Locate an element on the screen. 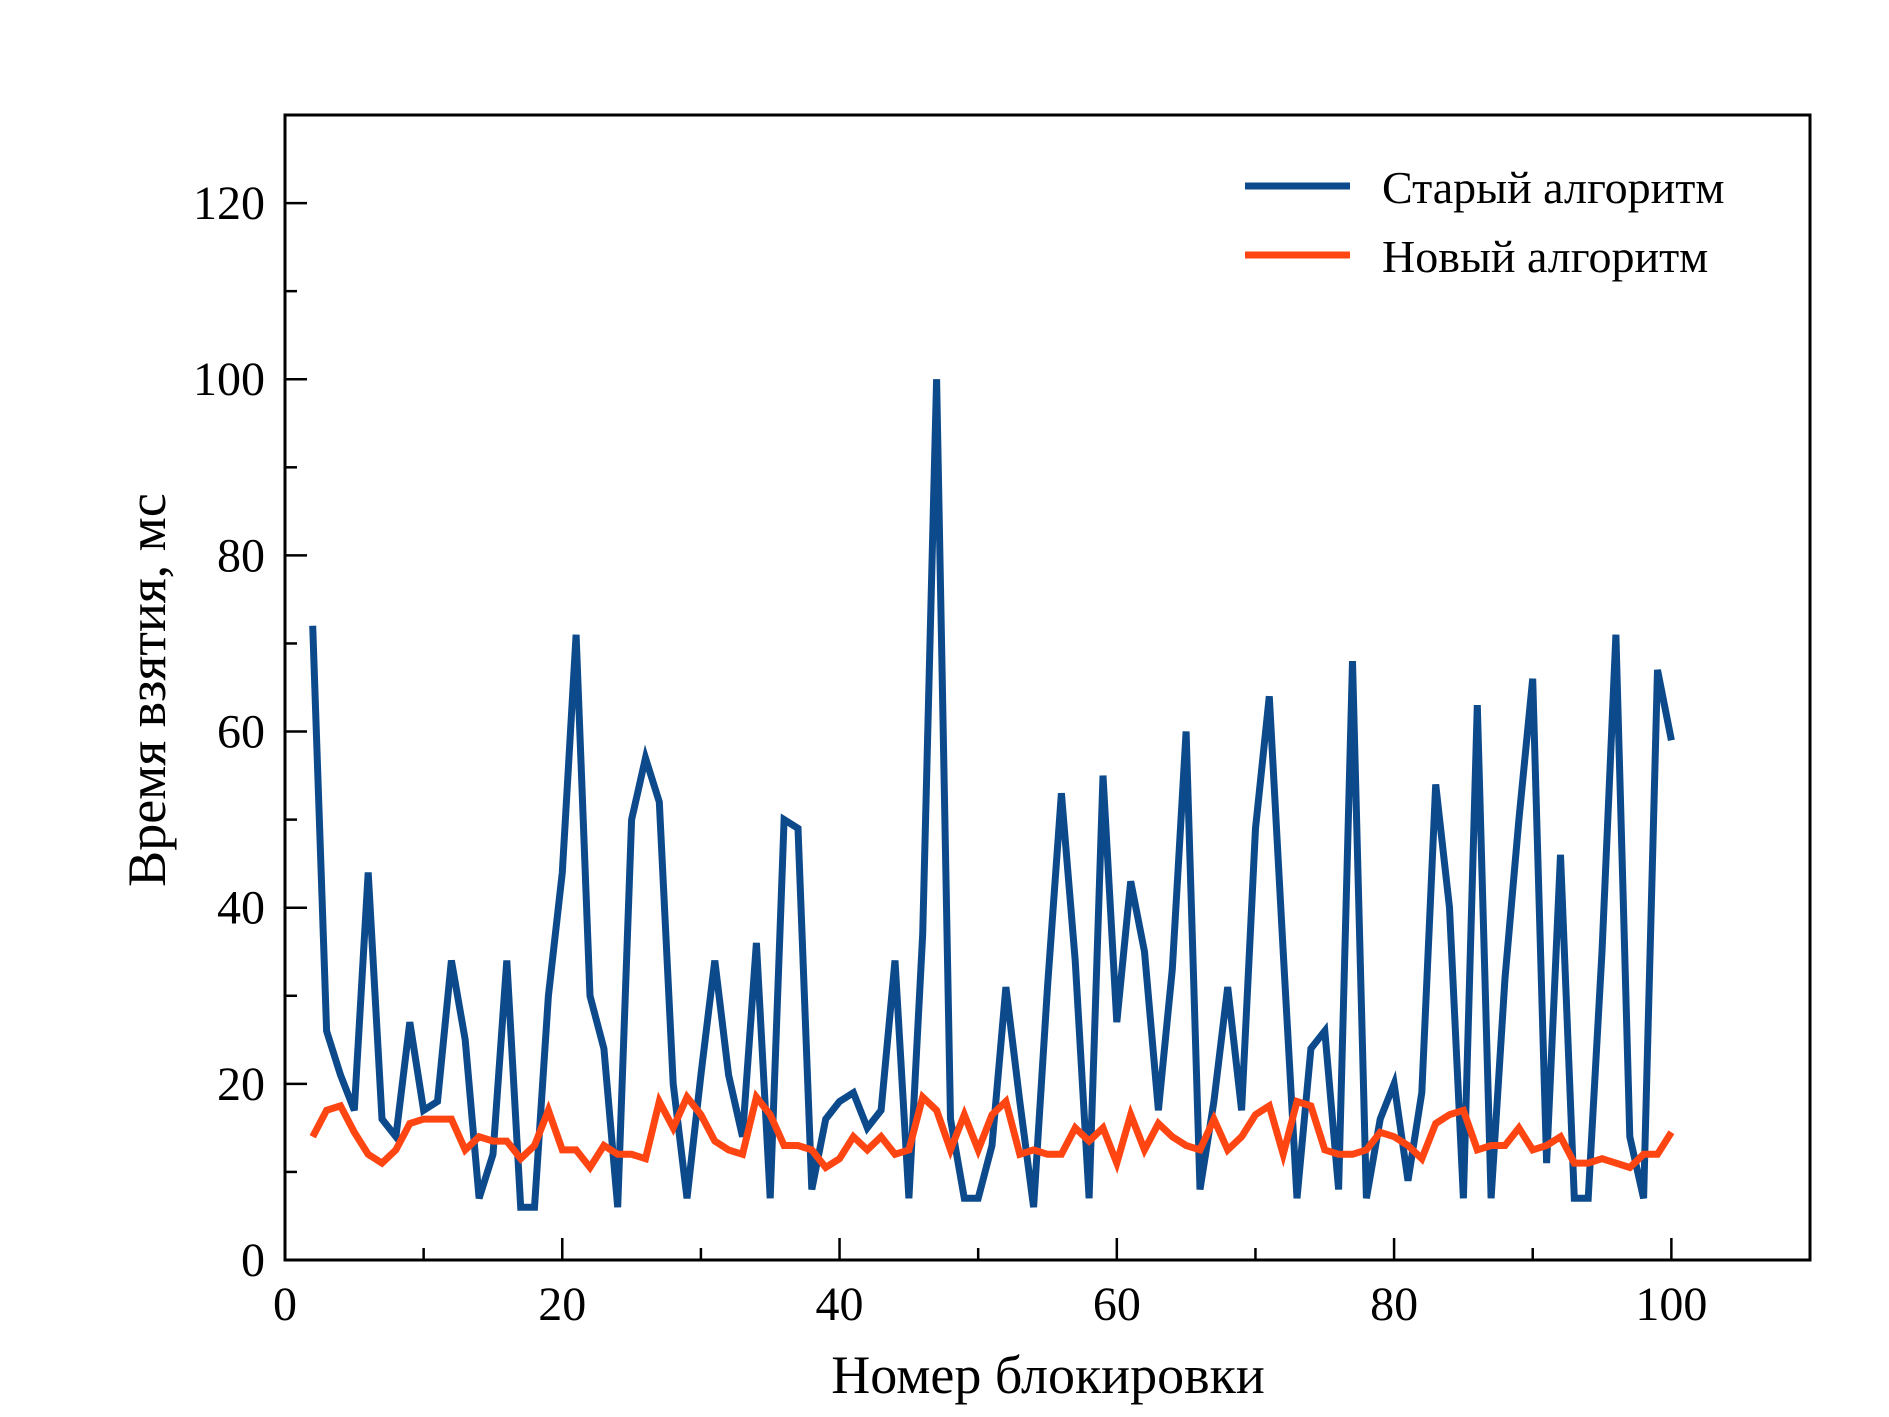  x-tick-label: 0 is located at coordinates (285, 1304).